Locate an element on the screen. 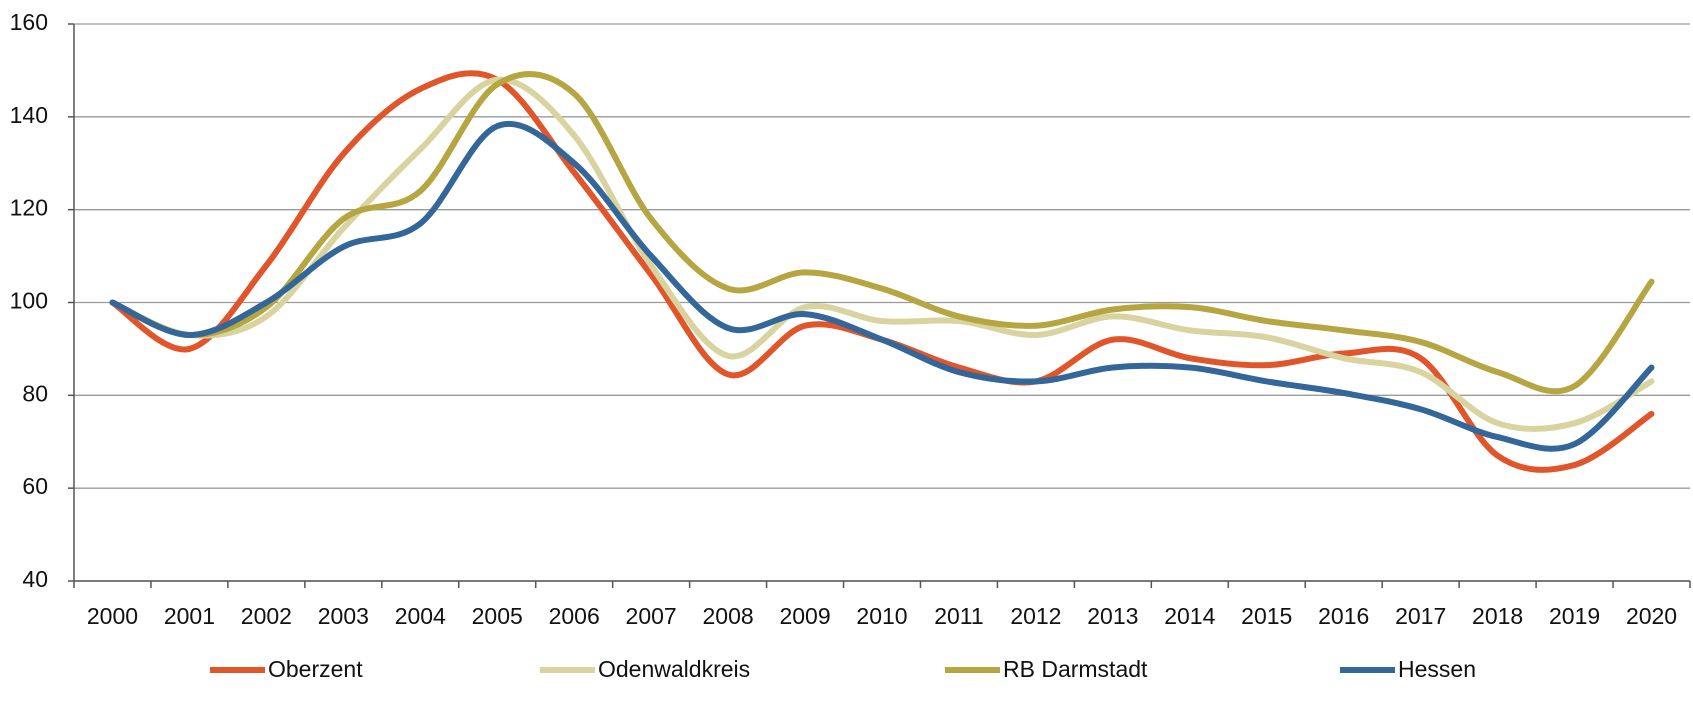 The height and width of the screenshot is (717, 1693). x-tick-label: 2008 is located at coordinates (728, 616).